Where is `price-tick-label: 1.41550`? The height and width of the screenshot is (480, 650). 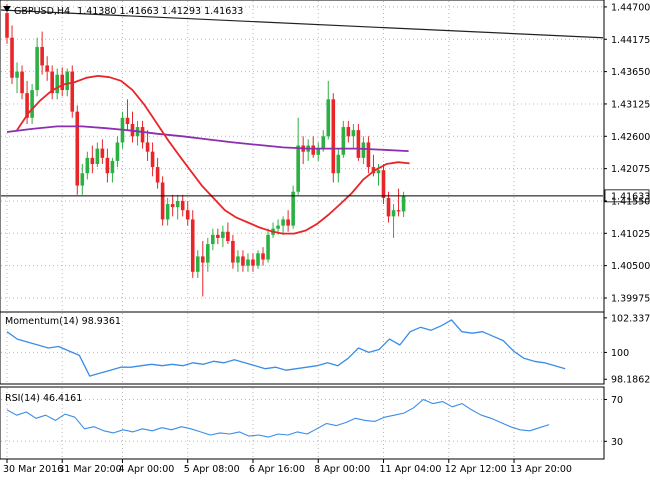
price-tick-label: 1.41550 is located at coordinates (630, 201).